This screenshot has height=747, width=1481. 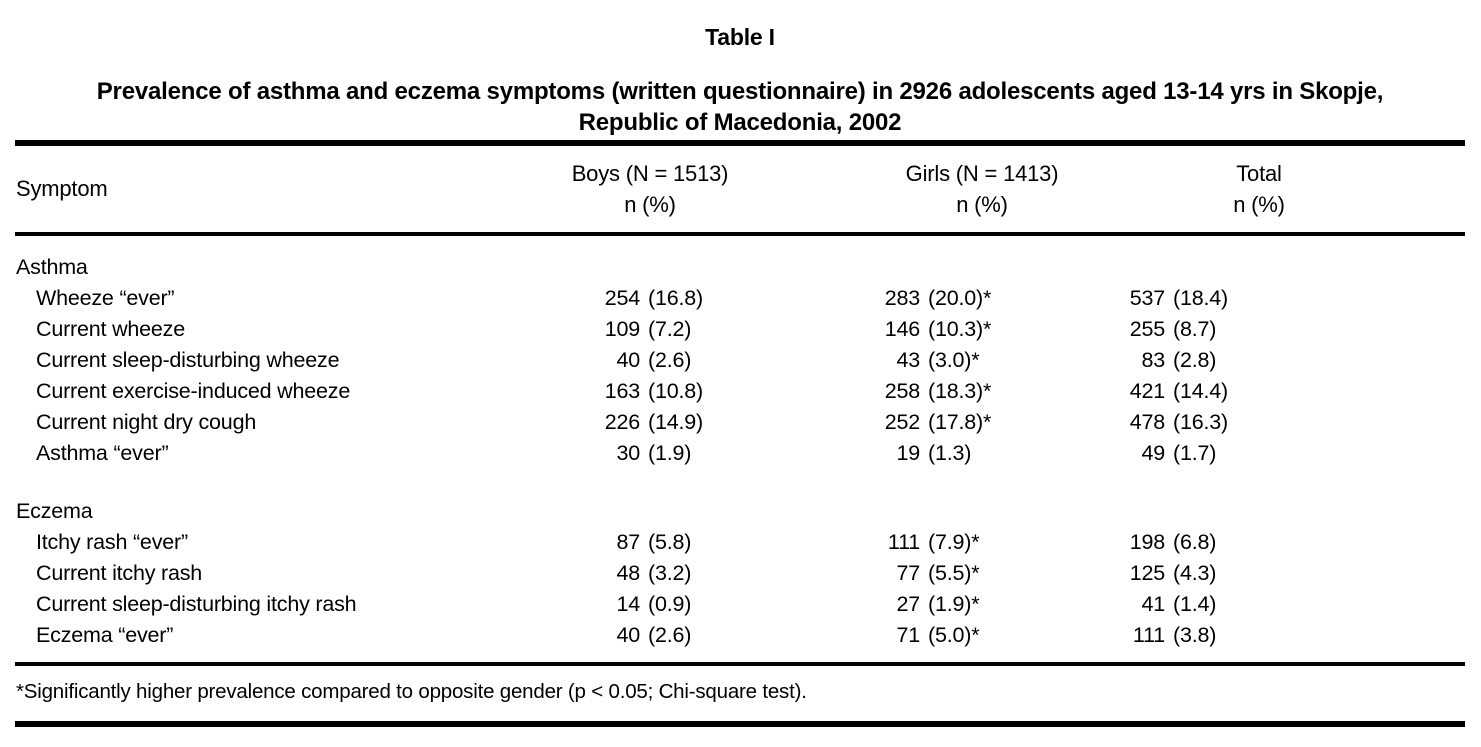 I want to click on section-row: Eczema, so click(x=740, y=511).